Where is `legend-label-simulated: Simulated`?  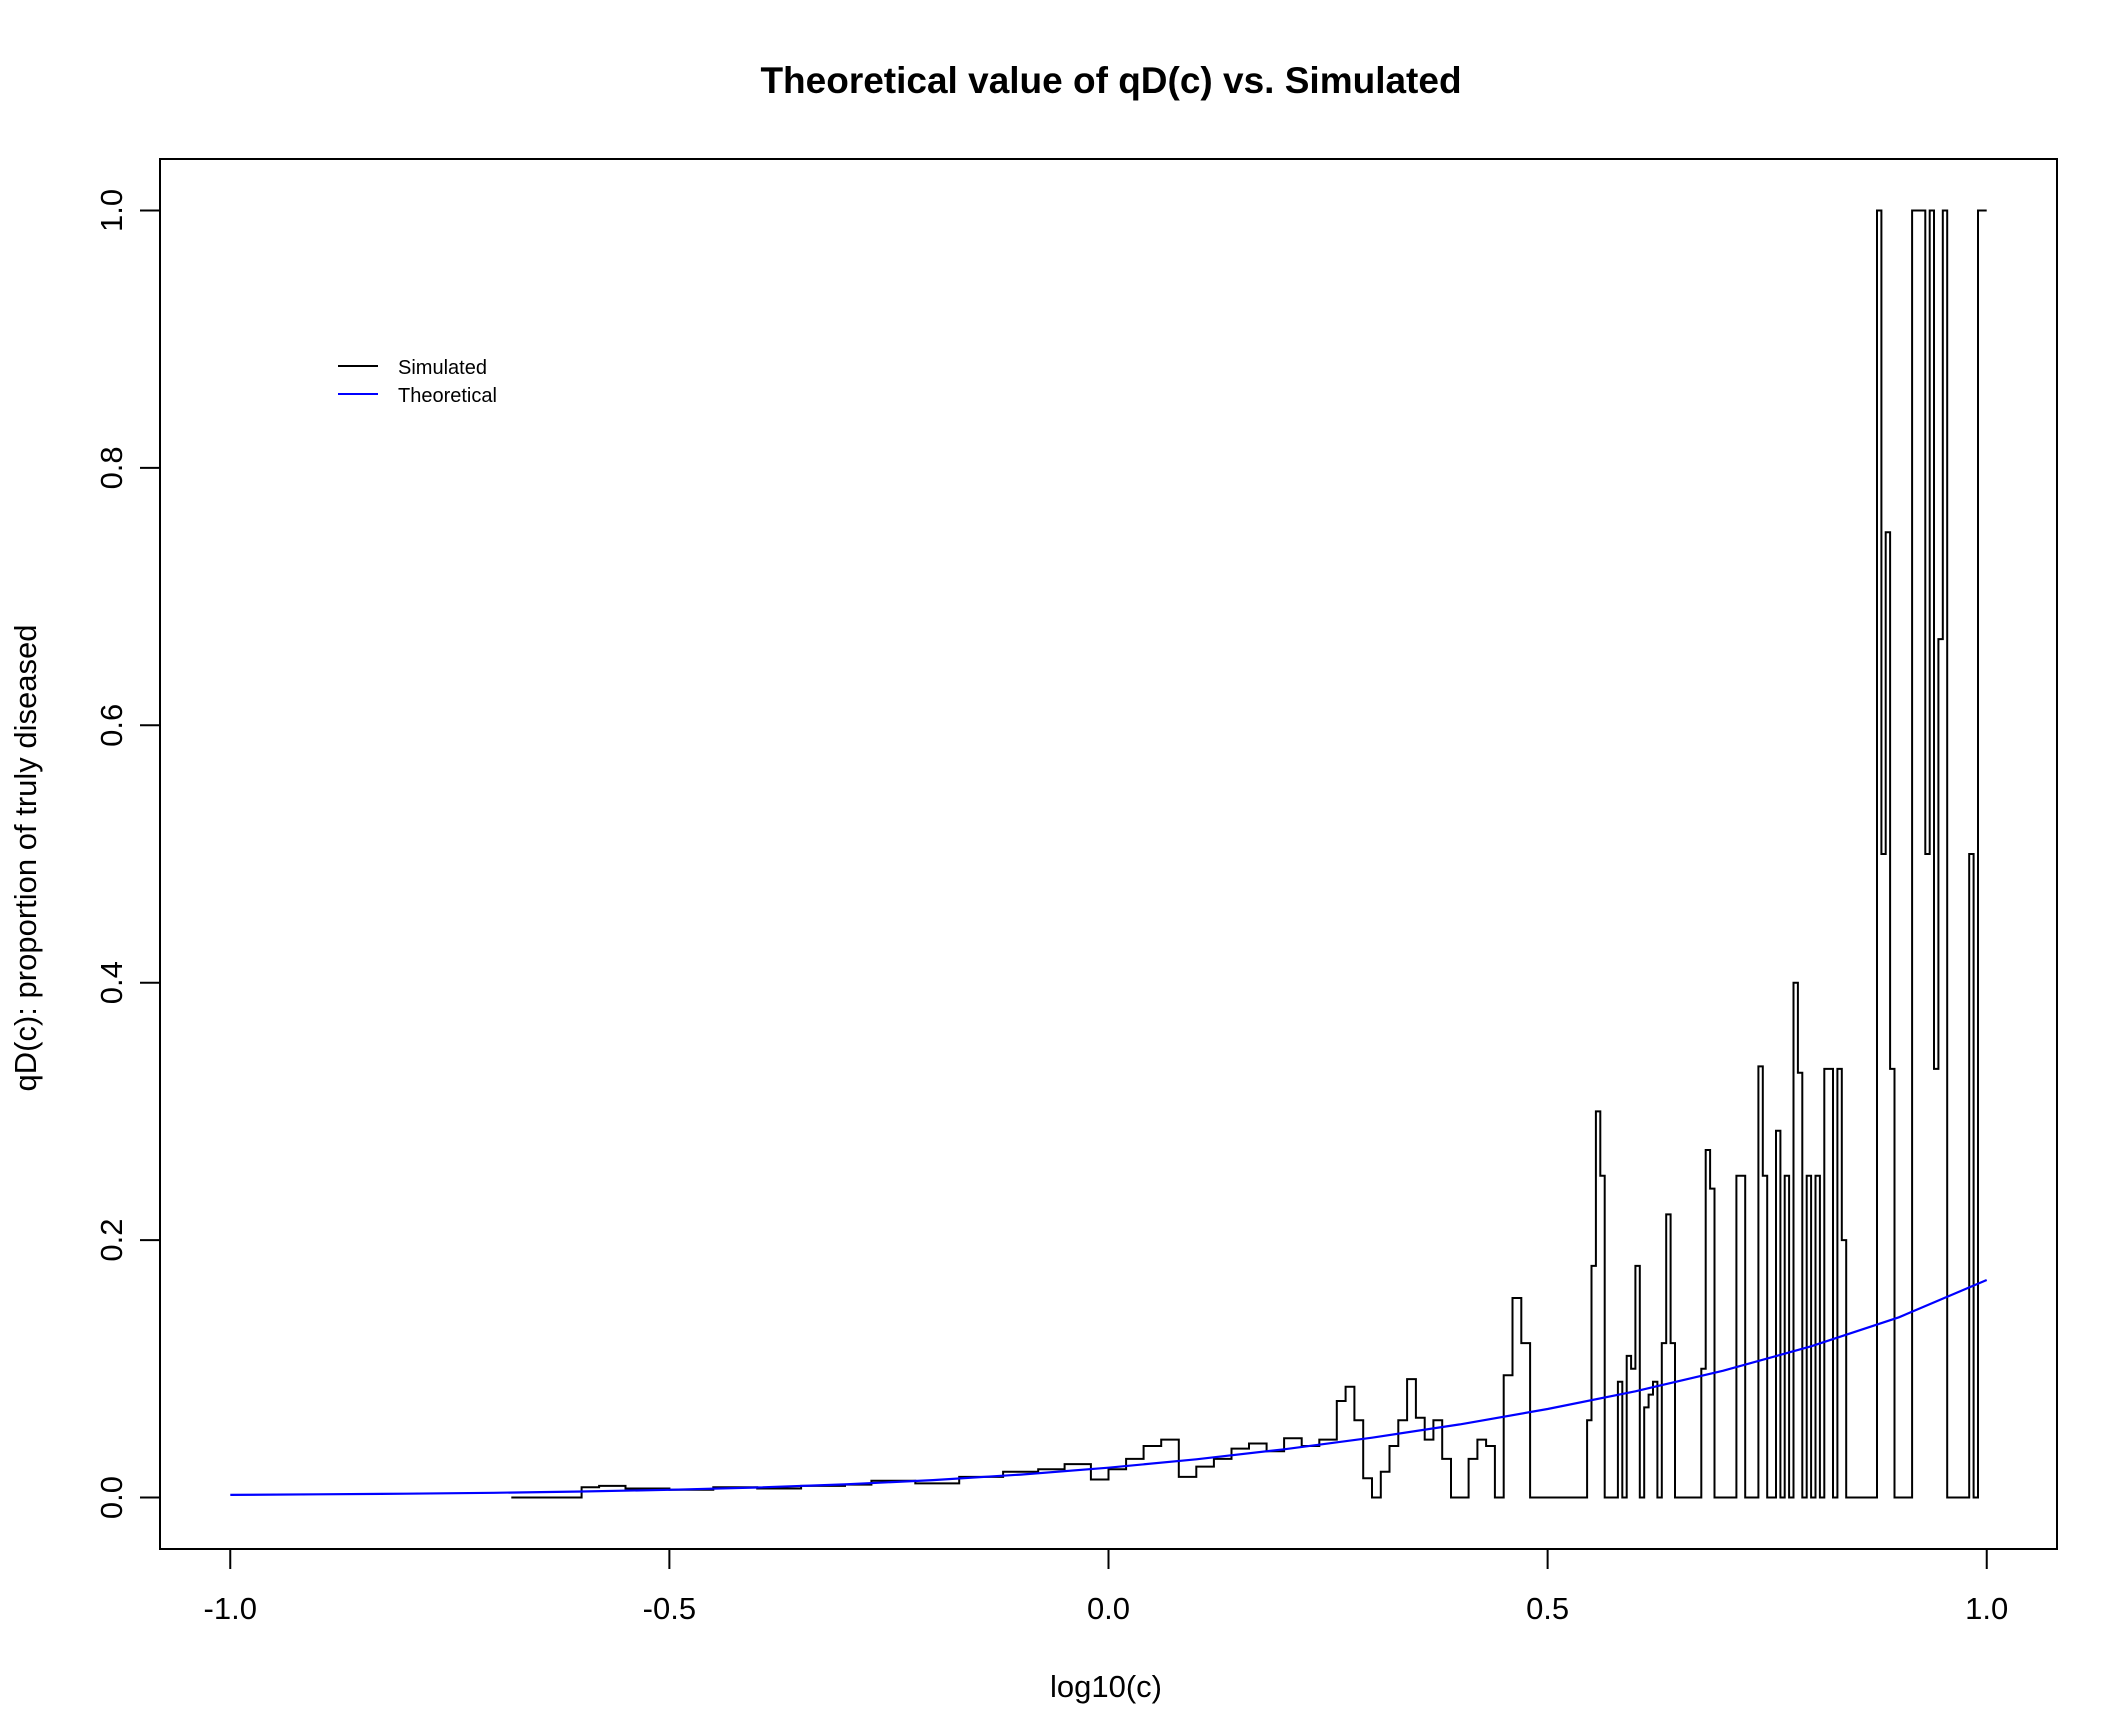
legend-label-simulated: Simulated is located at coordinates (442, 368).